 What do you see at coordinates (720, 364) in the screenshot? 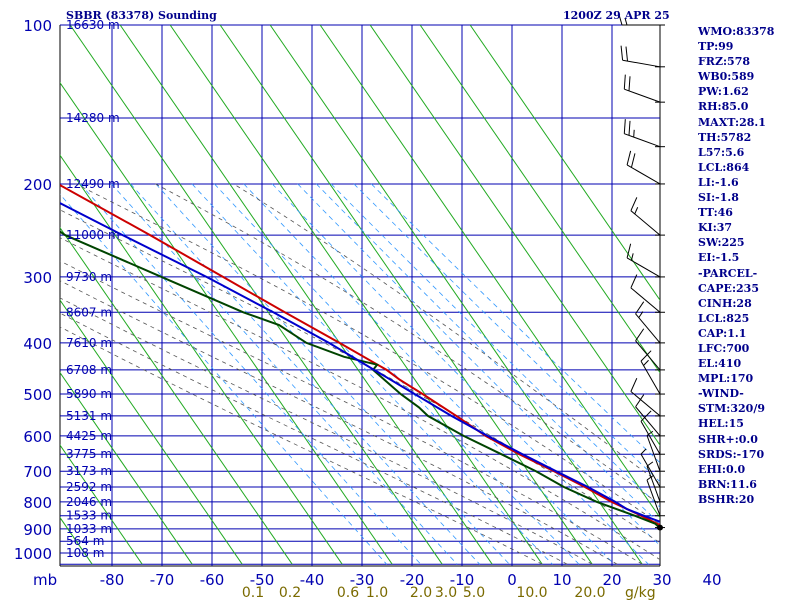
I see `stat-item: EL:410` at bounding box center [720, 364].